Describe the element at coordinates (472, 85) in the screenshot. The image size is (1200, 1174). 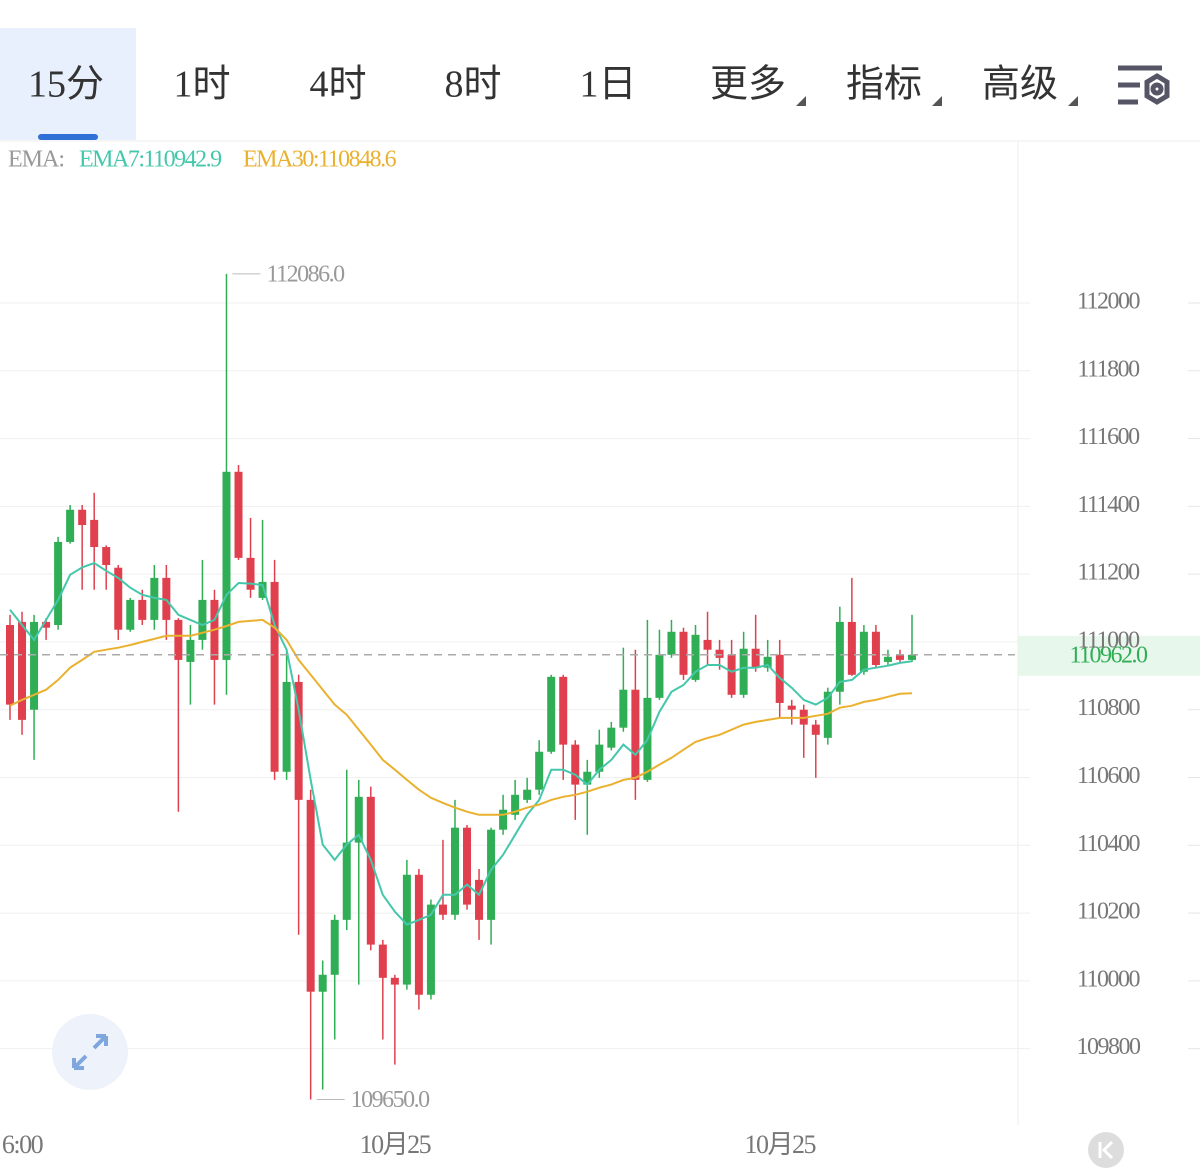
I see `tab: 8时` at that location.